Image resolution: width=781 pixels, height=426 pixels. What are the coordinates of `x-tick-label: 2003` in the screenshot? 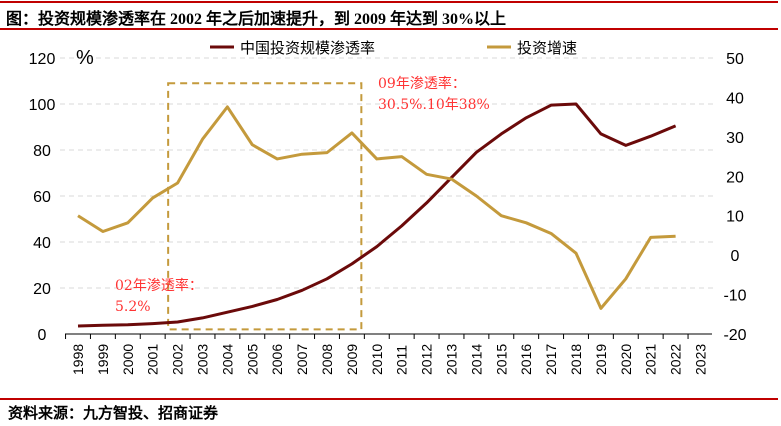 It's located at (203, 359).